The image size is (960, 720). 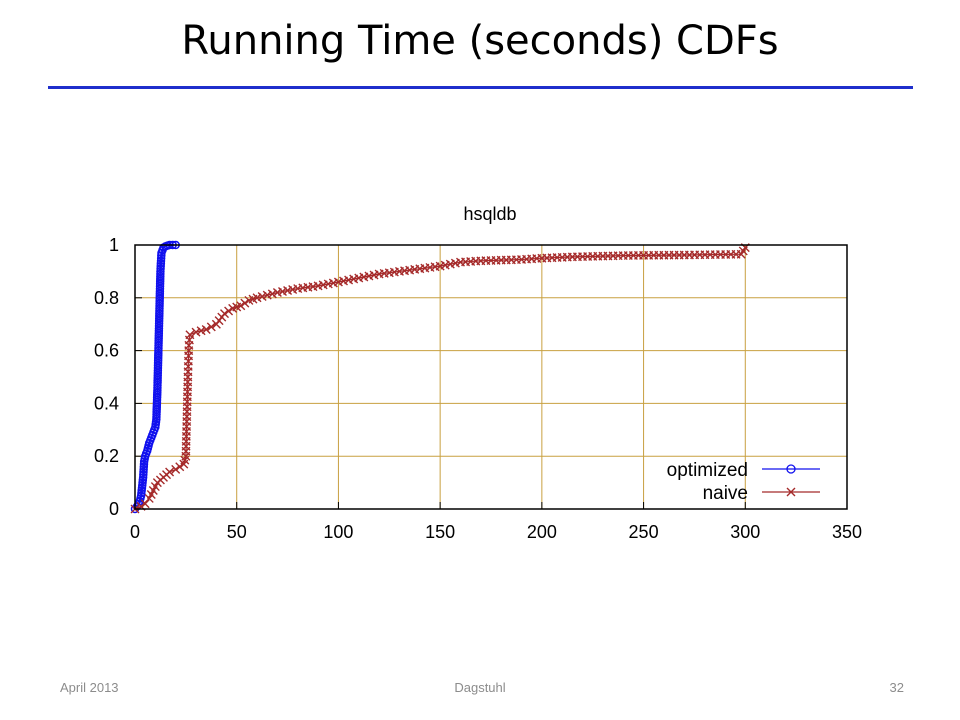 I want to click on x-tick-label: 50, so click(x=237, y=532).